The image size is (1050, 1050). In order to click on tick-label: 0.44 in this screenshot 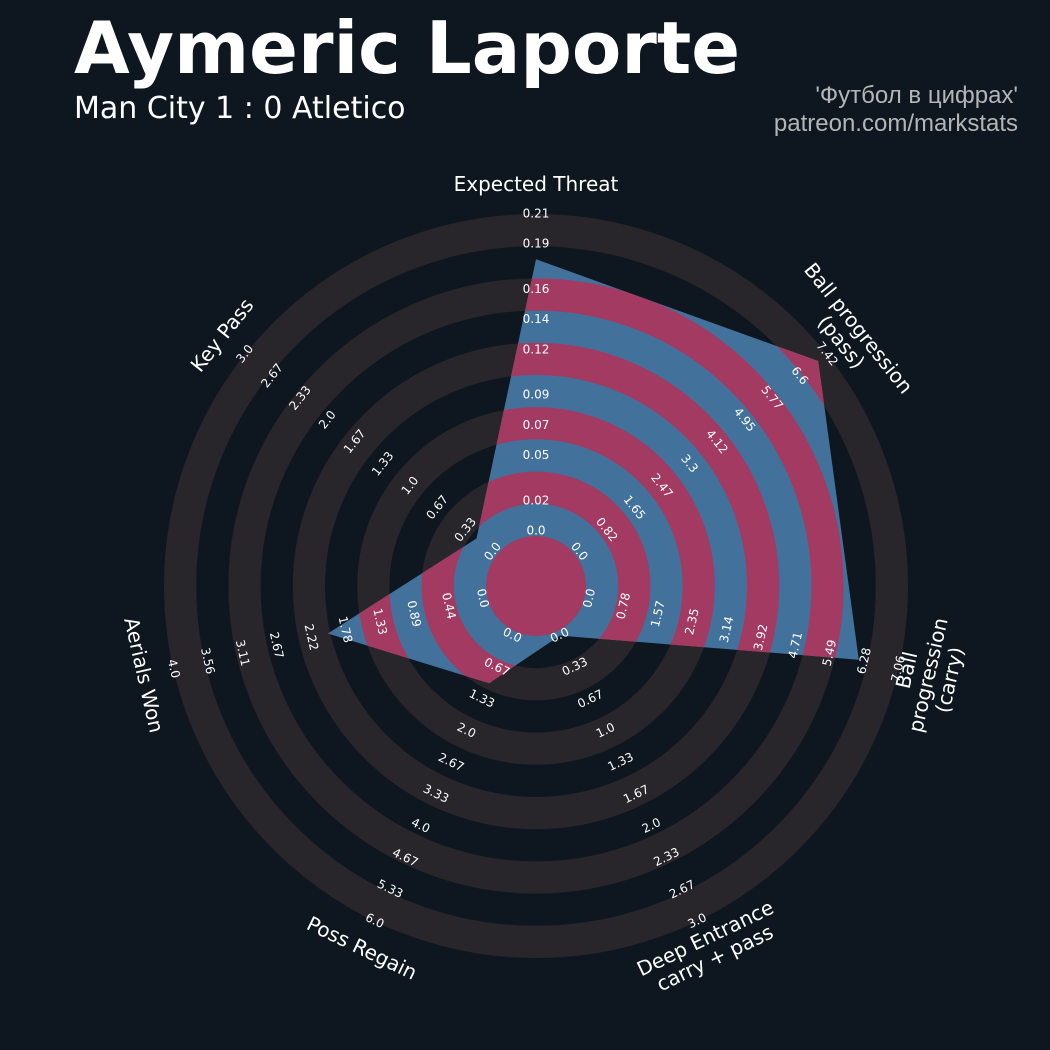, I will do `click(449, 605)`.